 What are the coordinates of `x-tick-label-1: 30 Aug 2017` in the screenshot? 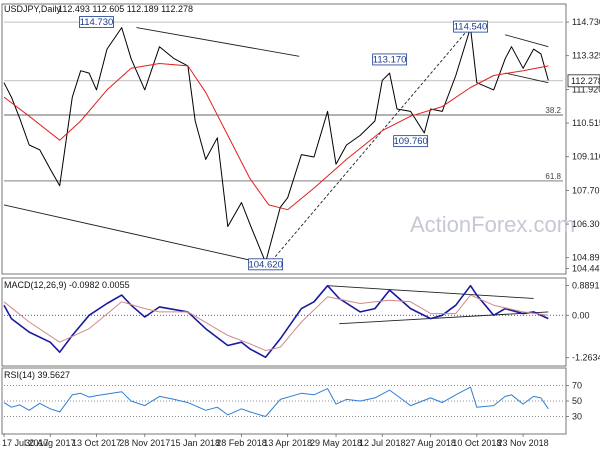 It's located at (50, 443).